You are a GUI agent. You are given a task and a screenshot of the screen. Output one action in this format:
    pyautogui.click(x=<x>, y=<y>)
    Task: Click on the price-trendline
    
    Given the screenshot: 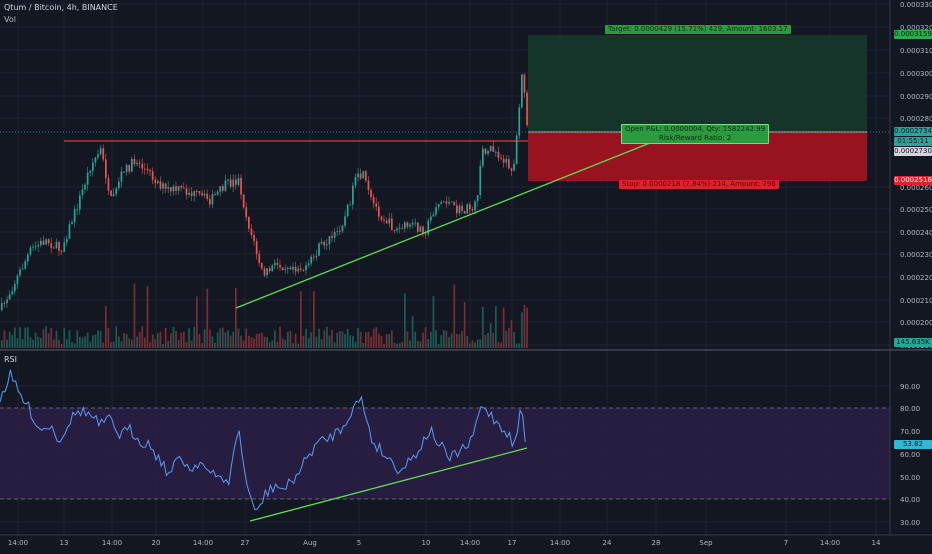 What is the action you would take?
    pyautogui.click(x=443, y=225)
    